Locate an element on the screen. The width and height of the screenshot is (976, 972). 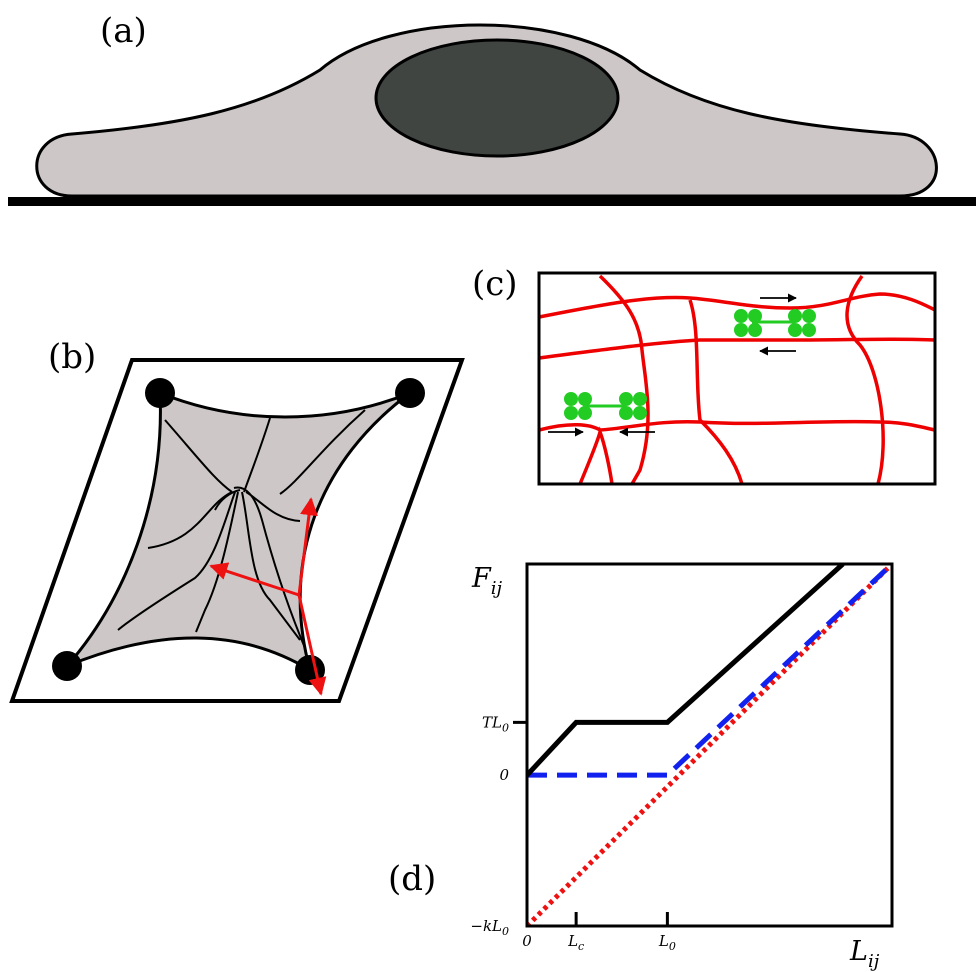
force-arrow-left is located at coordinates (254, 579).